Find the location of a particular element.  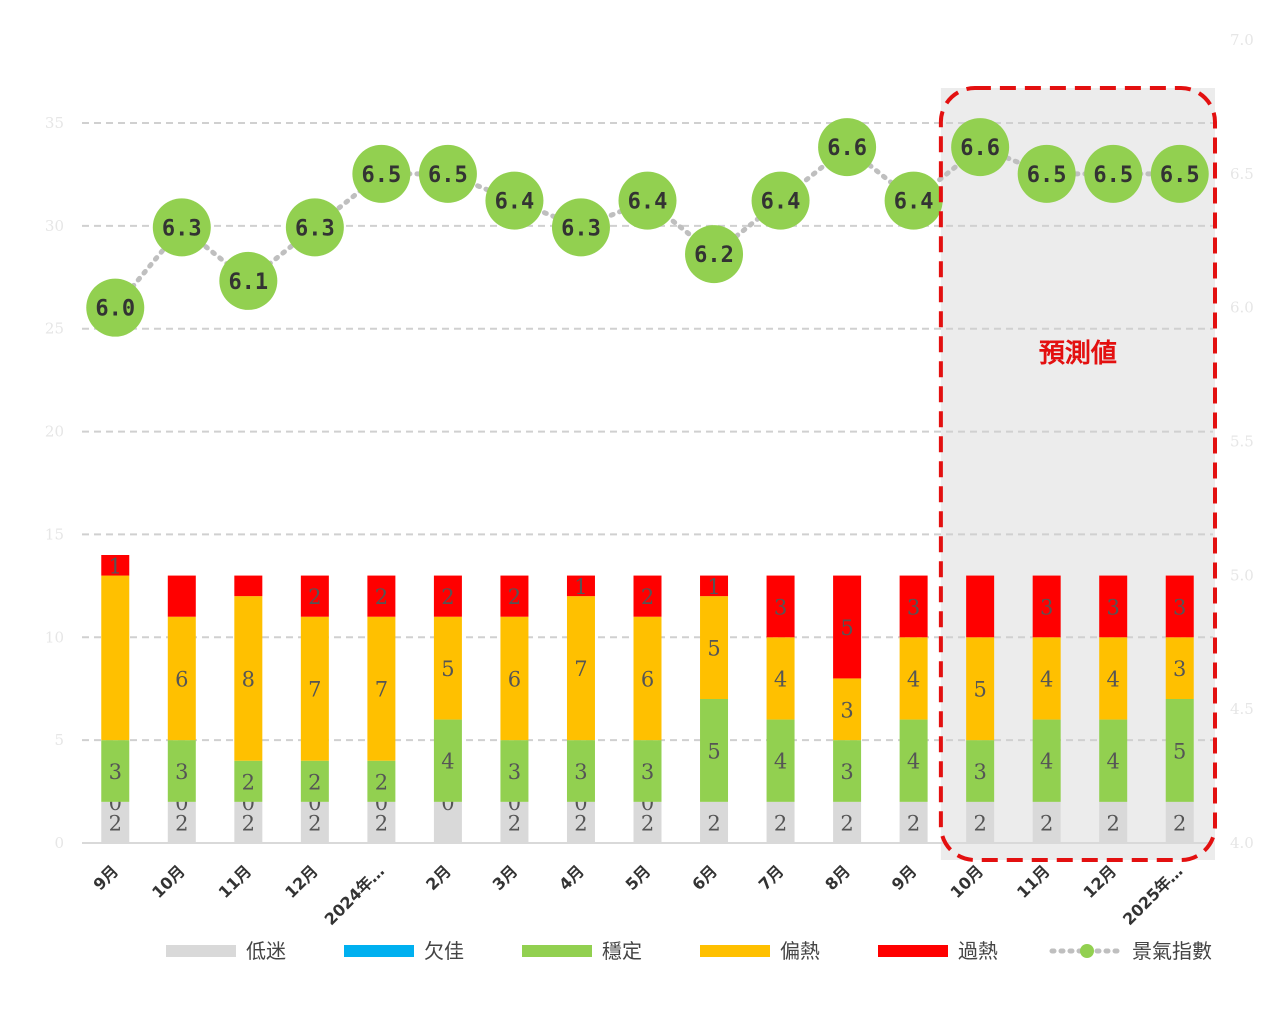

index-point-label: 6.0 is located at coordinates (115, 309).